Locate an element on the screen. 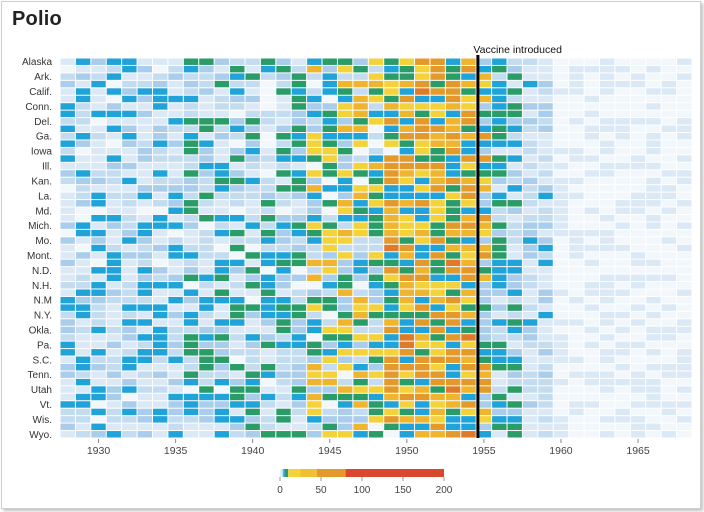 The height and width of the screenshot is (512, 704). legend-tick-label: 150 is located at coordinates (403, 490).